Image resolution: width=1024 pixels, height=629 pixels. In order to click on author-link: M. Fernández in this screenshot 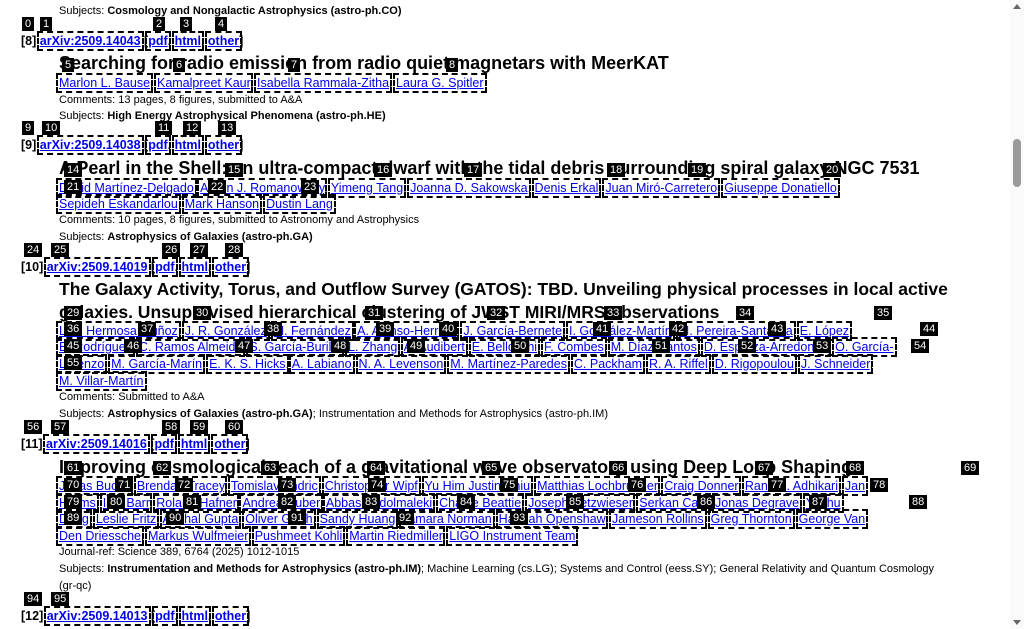, I will do `click(312, 331)`.